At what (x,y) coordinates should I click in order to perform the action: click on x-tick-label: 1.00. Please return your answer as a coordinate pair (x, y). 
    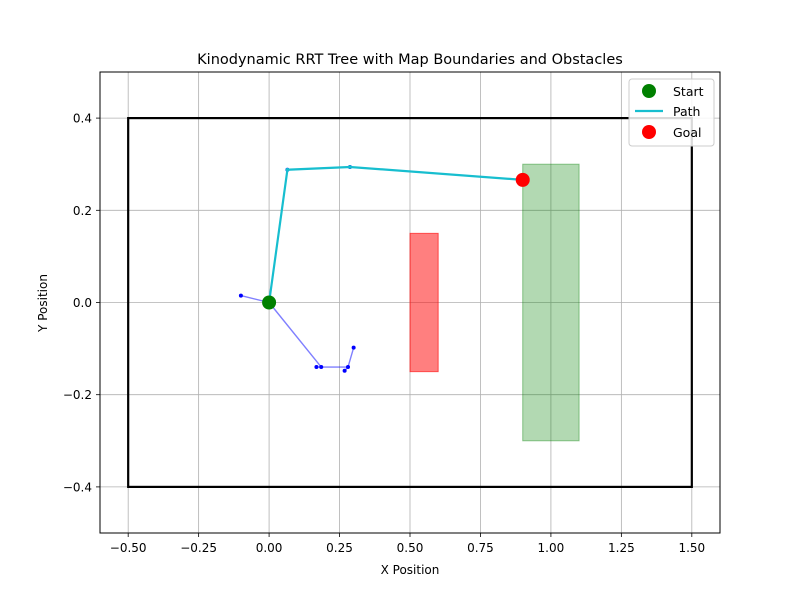
    Looking at the image, I should click on (551, 548).